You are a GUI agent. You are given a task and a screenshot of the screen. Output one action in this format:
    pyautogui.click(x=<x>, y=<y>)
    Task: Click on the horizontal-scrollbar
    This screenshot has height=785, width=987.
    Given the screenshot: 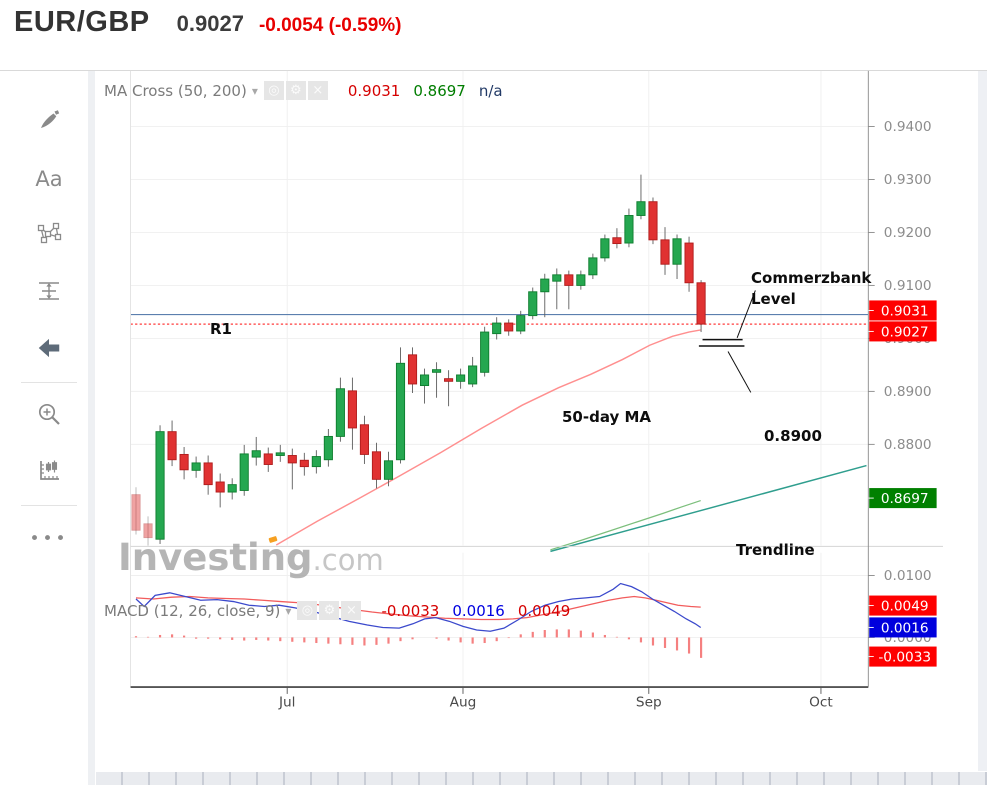 What is the action you would take?
    pyautogui.click(x=541, y=778)
    